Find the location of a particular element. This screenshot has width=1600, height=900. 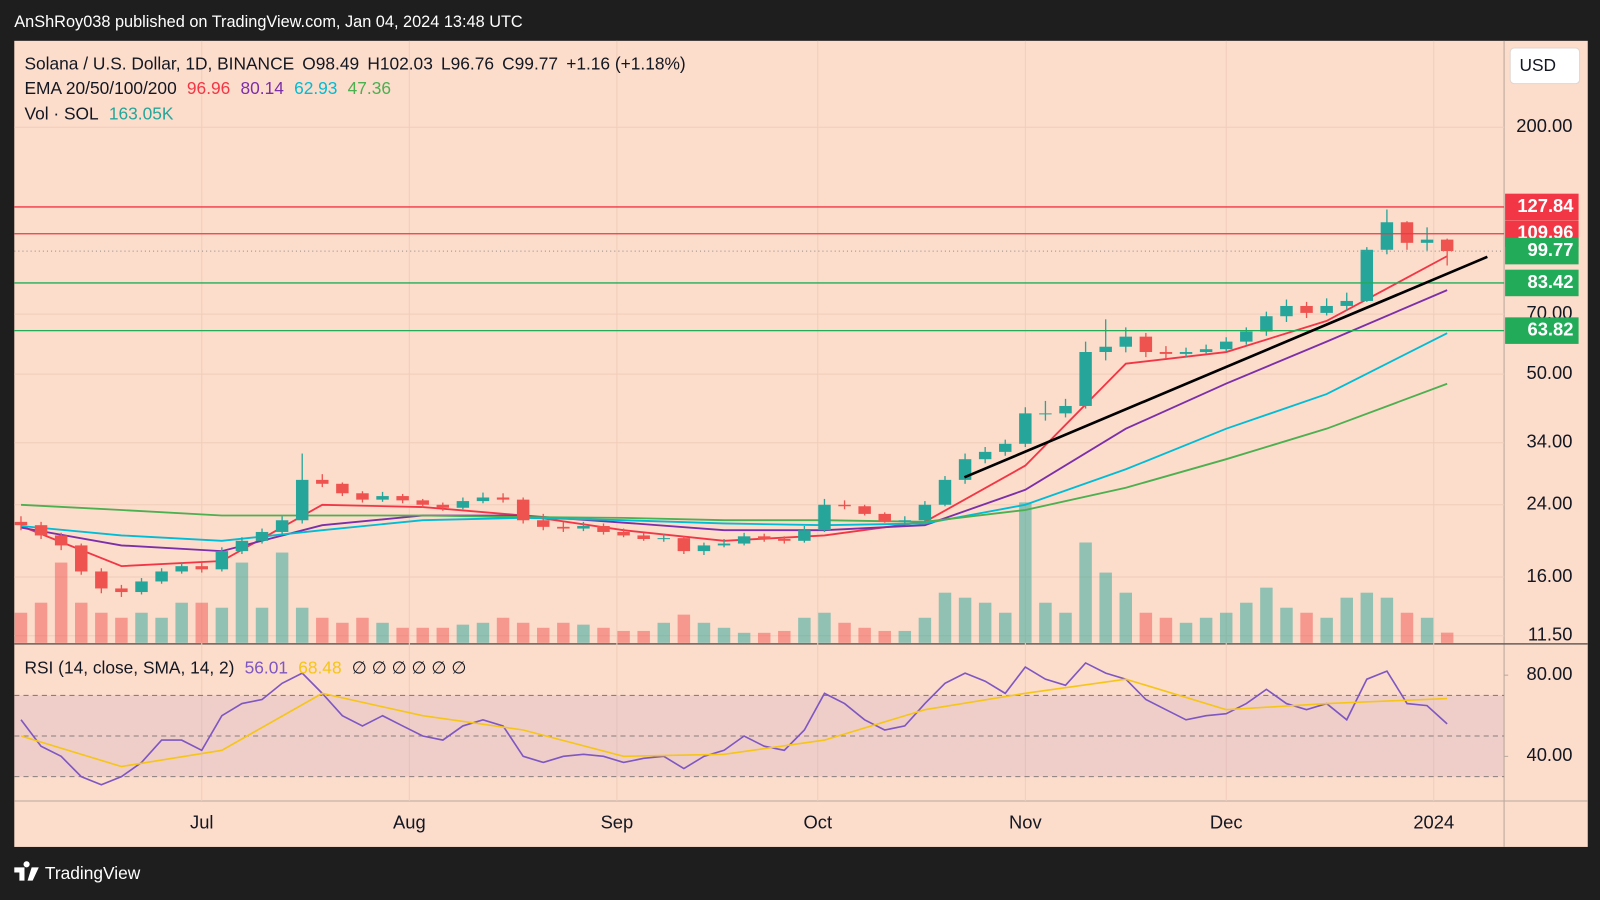

legend-item: 56.01 is located at coordinates (266, 667).